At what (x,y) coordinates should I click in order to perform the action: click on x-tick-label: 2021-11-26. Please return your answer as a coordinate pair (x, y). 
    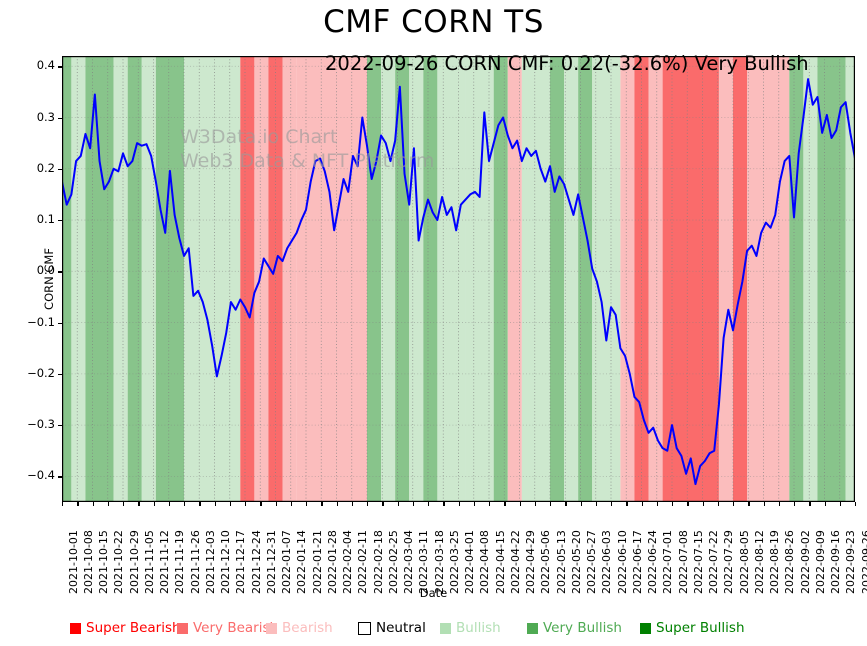
    Looking at the image, I should click on (195, 562).